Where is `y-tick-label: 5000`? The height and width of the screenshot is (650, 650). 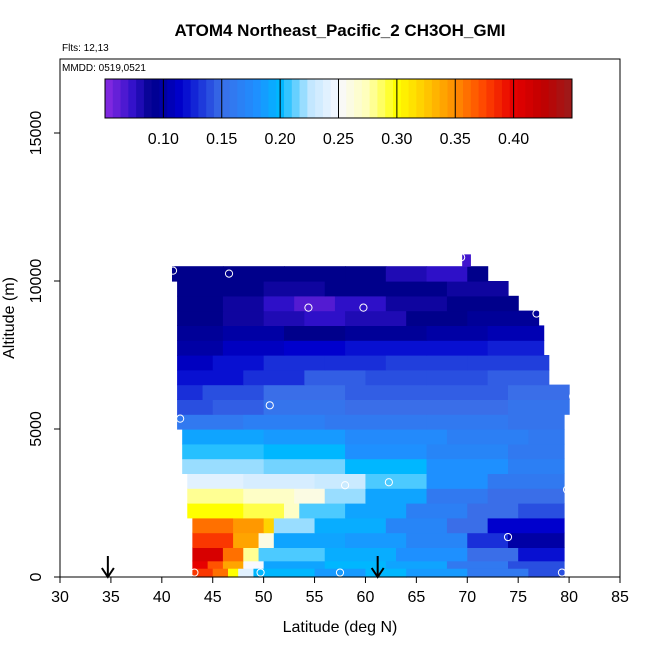 y-tick-label: 5000 is located at coordinates (36, 429).